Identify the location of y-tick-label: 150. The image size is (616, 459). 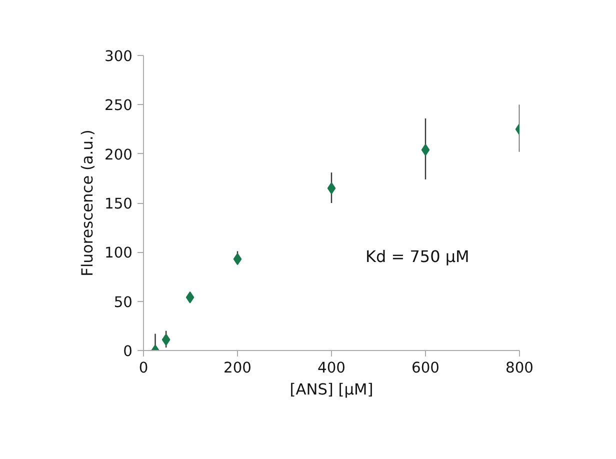
(118, 204).